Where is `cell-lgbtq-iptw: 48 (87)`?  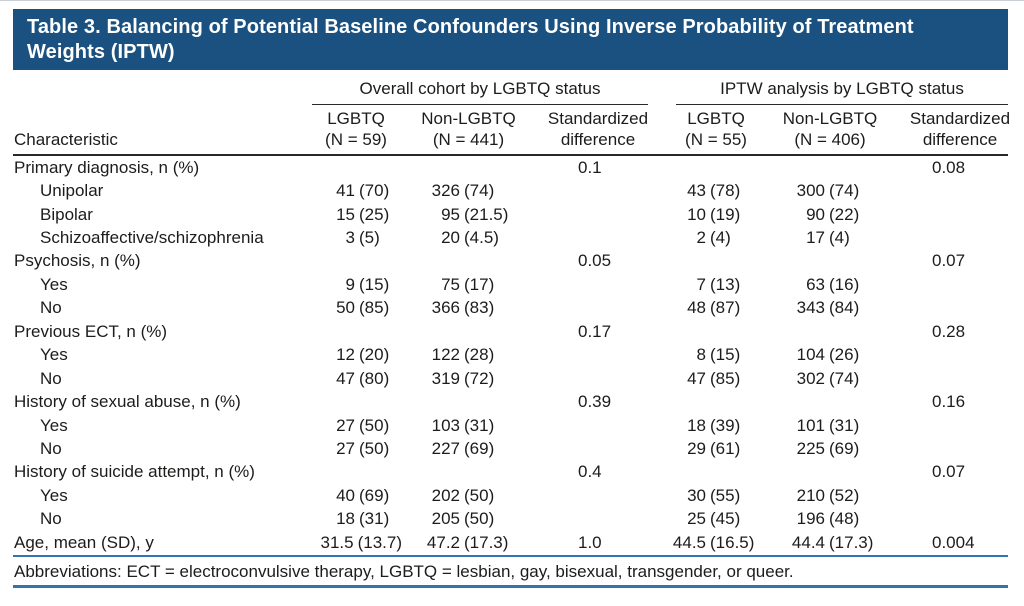
cell-lgbtq-iptw: 48 (87) is located at coordinates (706, 308).